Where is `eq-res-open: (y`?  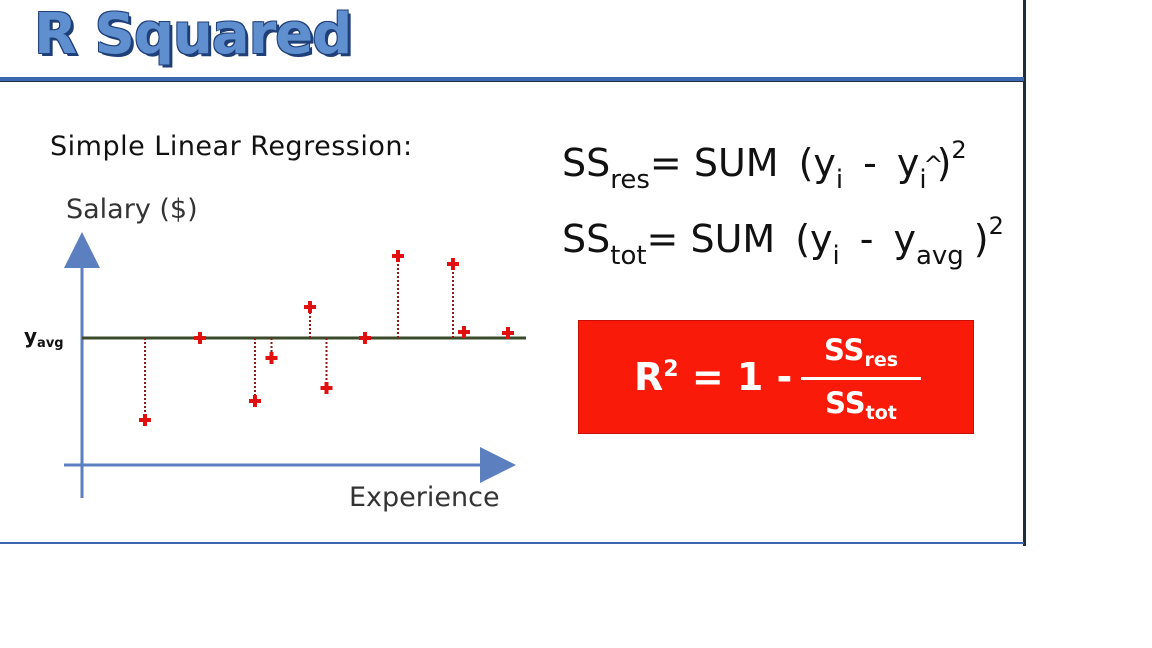
eq-res-open: (y is located at coordinates (817, 163).